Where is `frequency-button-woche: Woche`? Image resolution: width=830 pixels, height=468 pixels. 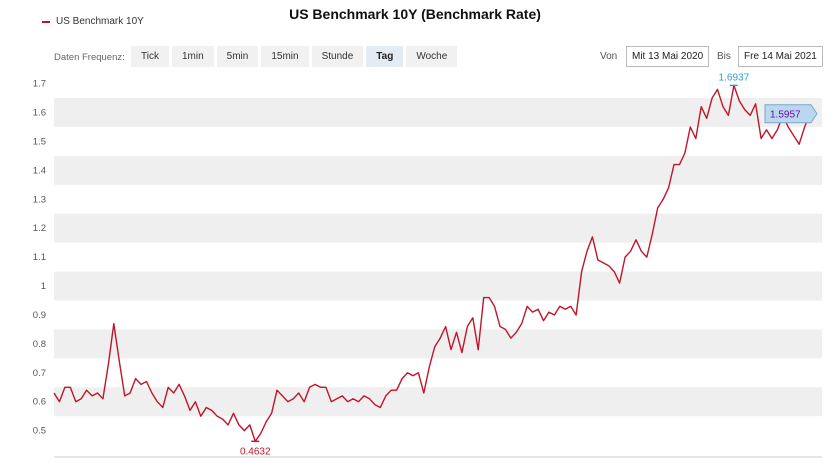 frequency-button-woche: Woche is located at coordinates (432, 56).